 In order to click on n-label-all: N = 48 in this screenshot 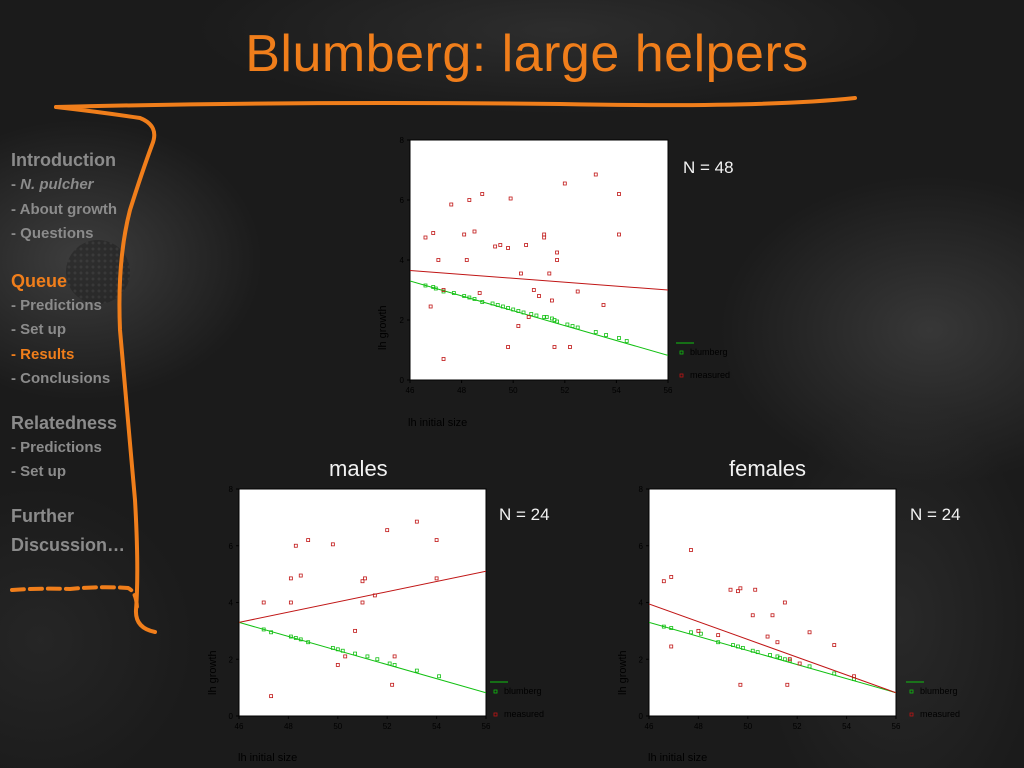, I will do `click(708, 167)`.